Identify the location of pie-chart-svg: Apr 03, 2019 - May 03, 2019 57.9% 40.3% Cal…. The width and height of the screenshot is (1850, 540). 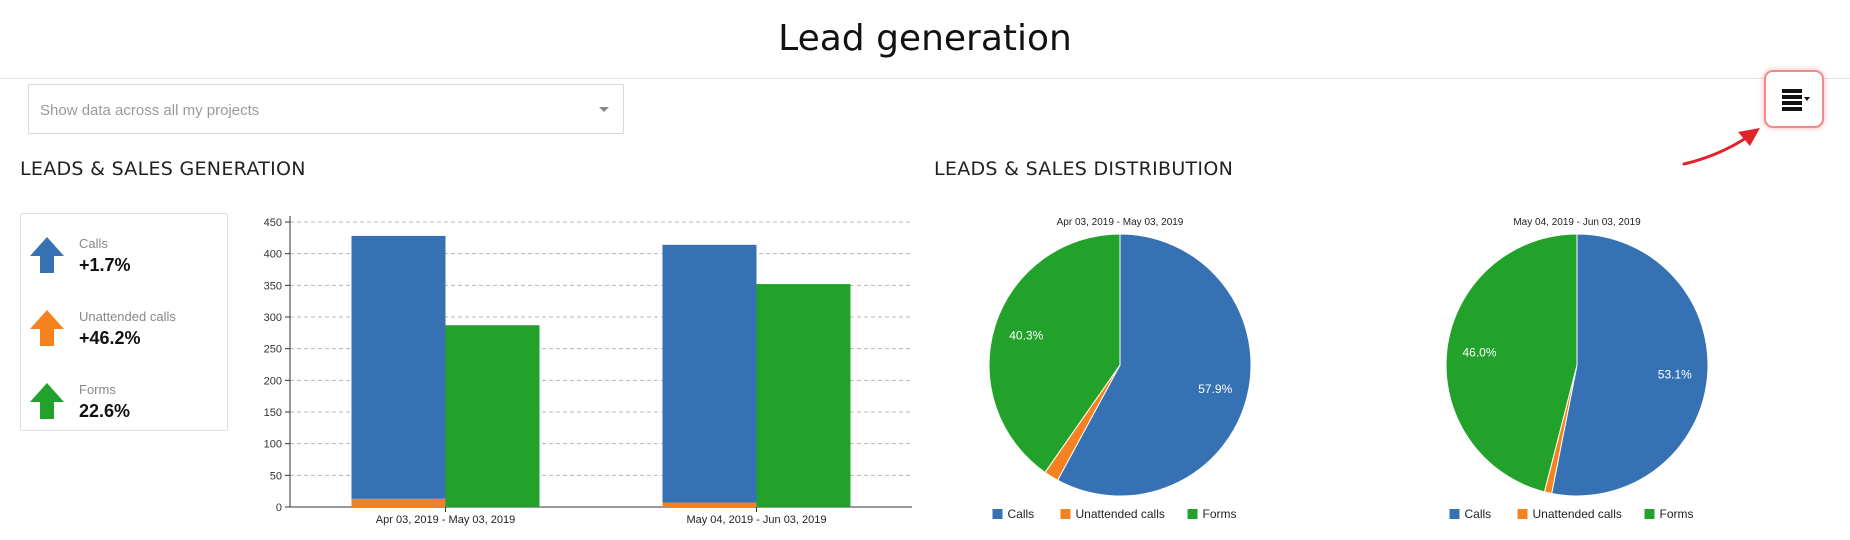
(1120, 369).